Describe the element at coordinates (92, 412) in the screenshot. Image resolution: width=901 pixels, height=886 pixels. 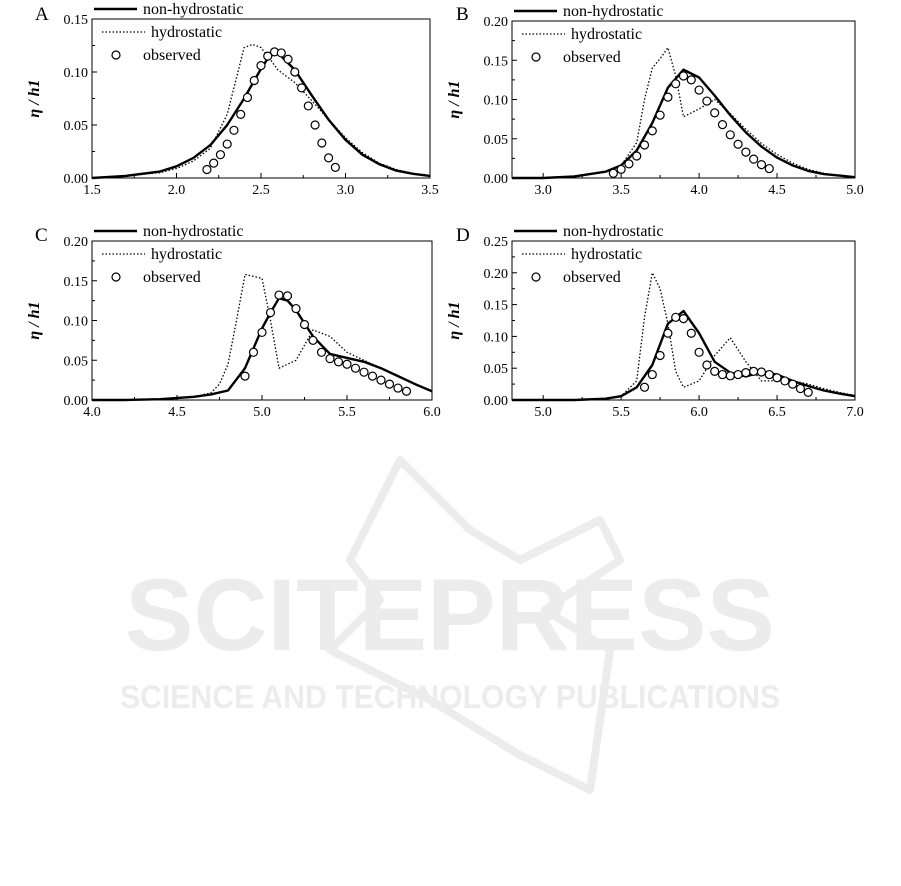
I see `x-tick-label: 4.0` at that location.